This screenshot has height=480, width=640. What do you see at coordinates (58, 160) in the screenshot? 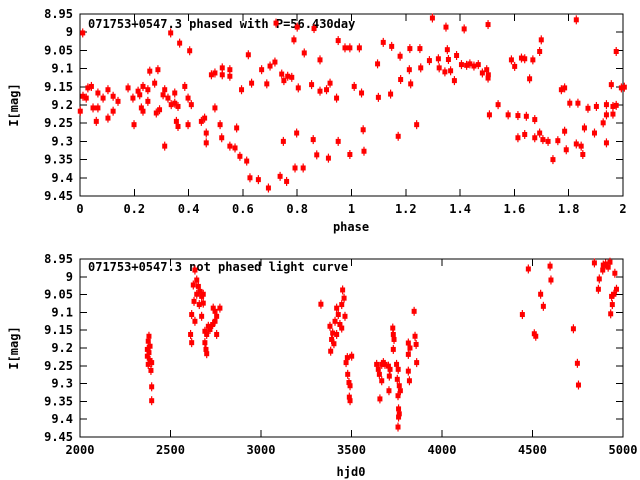
I see `y-tick-label: 9.35` at bounding box center [58, 160].